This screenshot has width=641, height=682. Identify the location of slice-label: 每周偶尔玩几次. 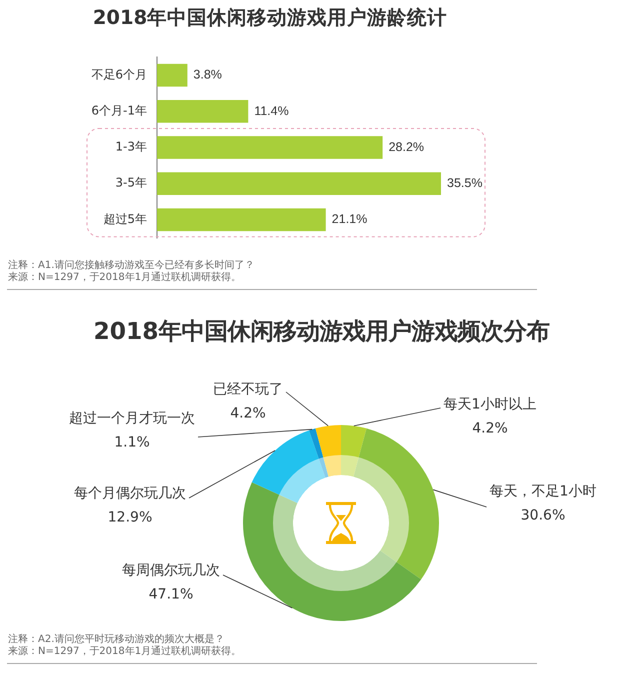
(171, 570).